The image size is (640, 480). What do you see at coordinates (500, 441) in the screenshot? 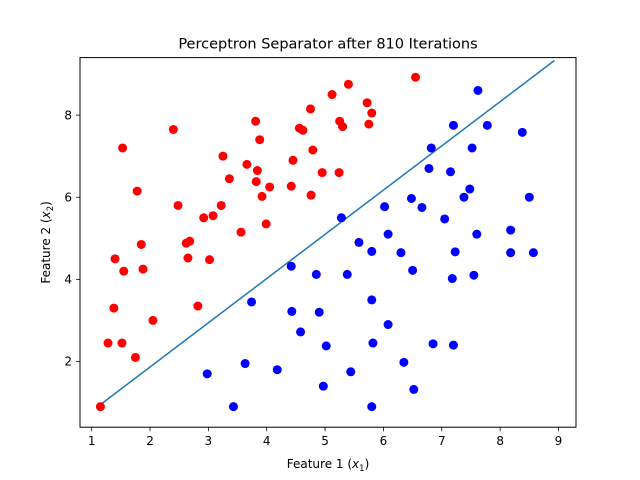
I see `x-tick-label: 8` at bounding box center [500, 441].